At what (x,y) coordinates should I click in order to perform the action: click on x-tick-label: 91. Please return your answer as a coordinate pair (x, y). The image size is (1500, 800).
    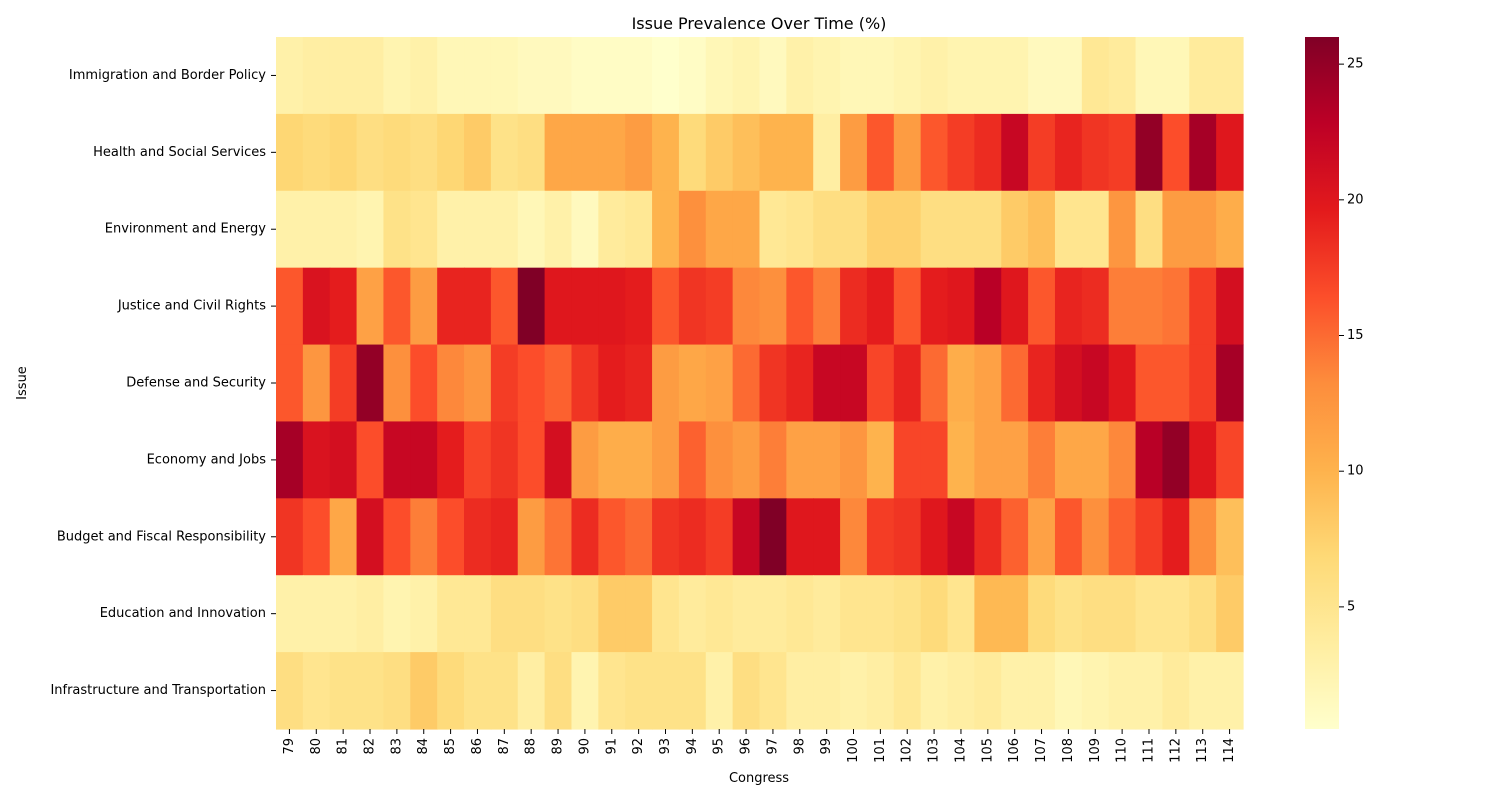
    Looking at the image, I should click on (611, 746).